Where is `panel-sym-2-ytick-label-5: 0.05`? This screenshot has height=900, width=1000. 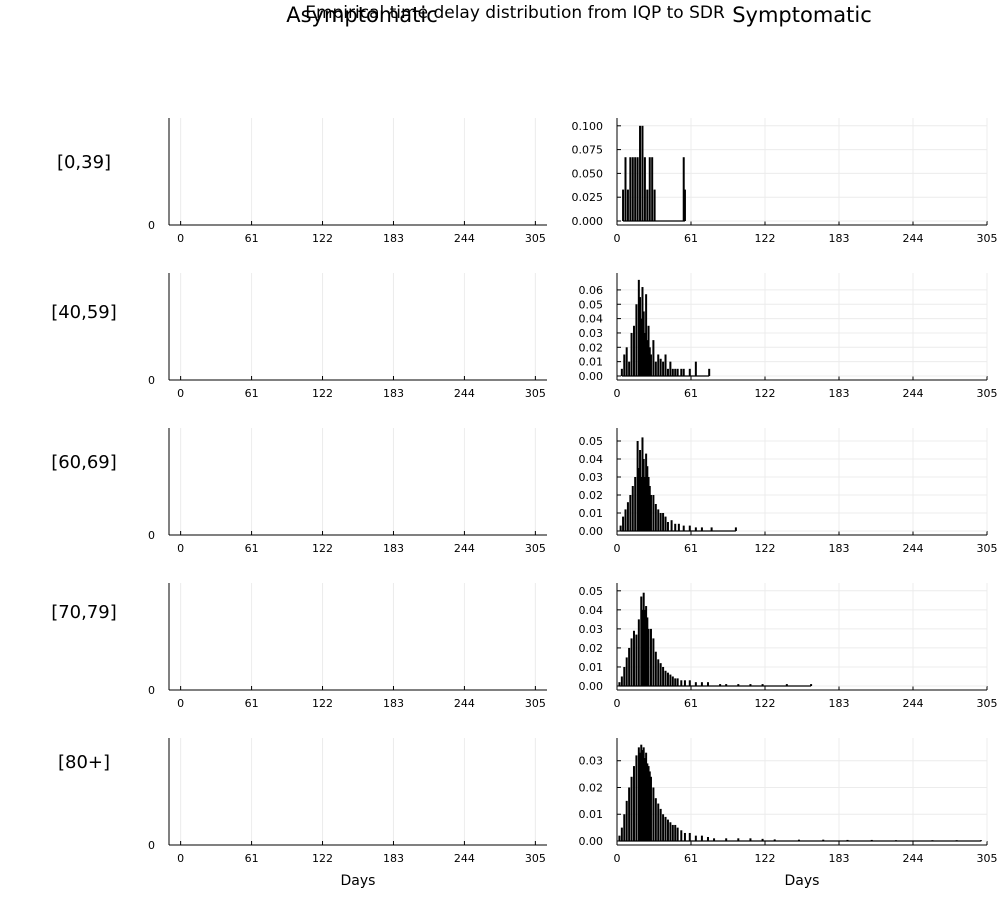 panel-sym-2-ytick-label-5: 0.05 is located at coordinates (591, 441).